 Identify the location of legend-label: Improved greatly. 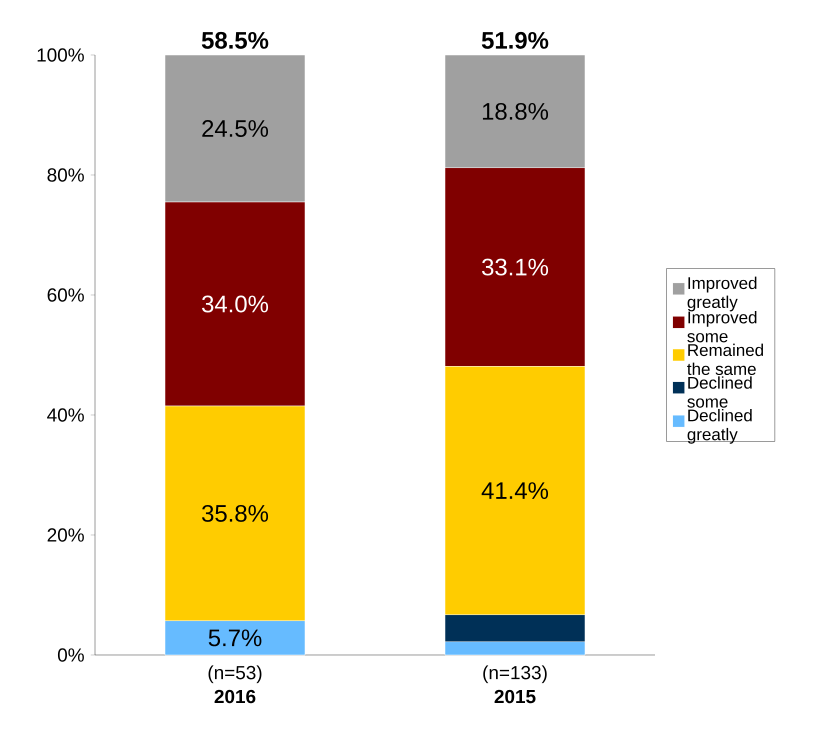
(722, 294).